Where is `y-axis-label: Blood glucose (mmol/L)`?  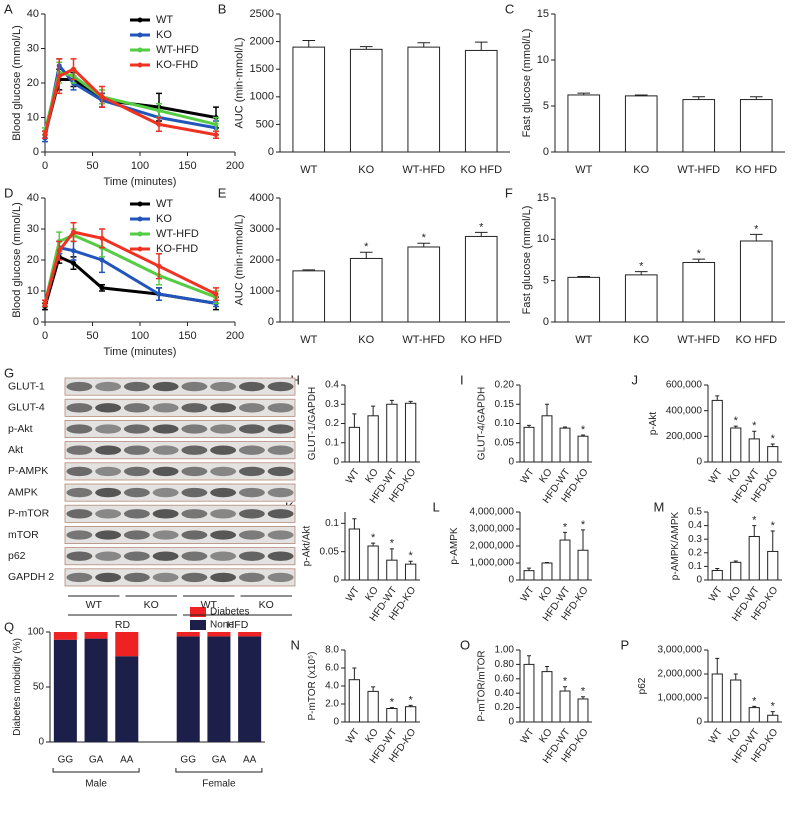 y-axis-label: Blood glucose (mmol/L) is located at coordinates (17, 83).